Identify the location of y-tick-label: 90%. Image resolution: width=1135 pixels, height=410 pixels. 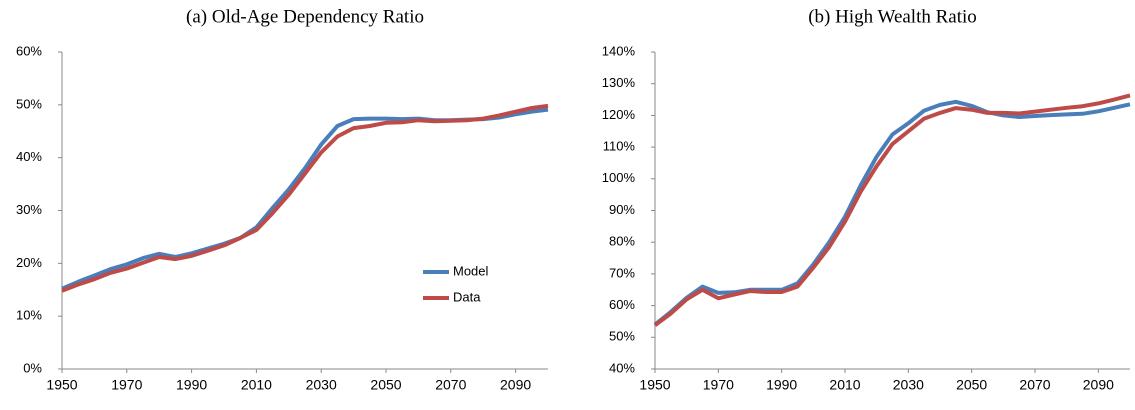
(622, 209).